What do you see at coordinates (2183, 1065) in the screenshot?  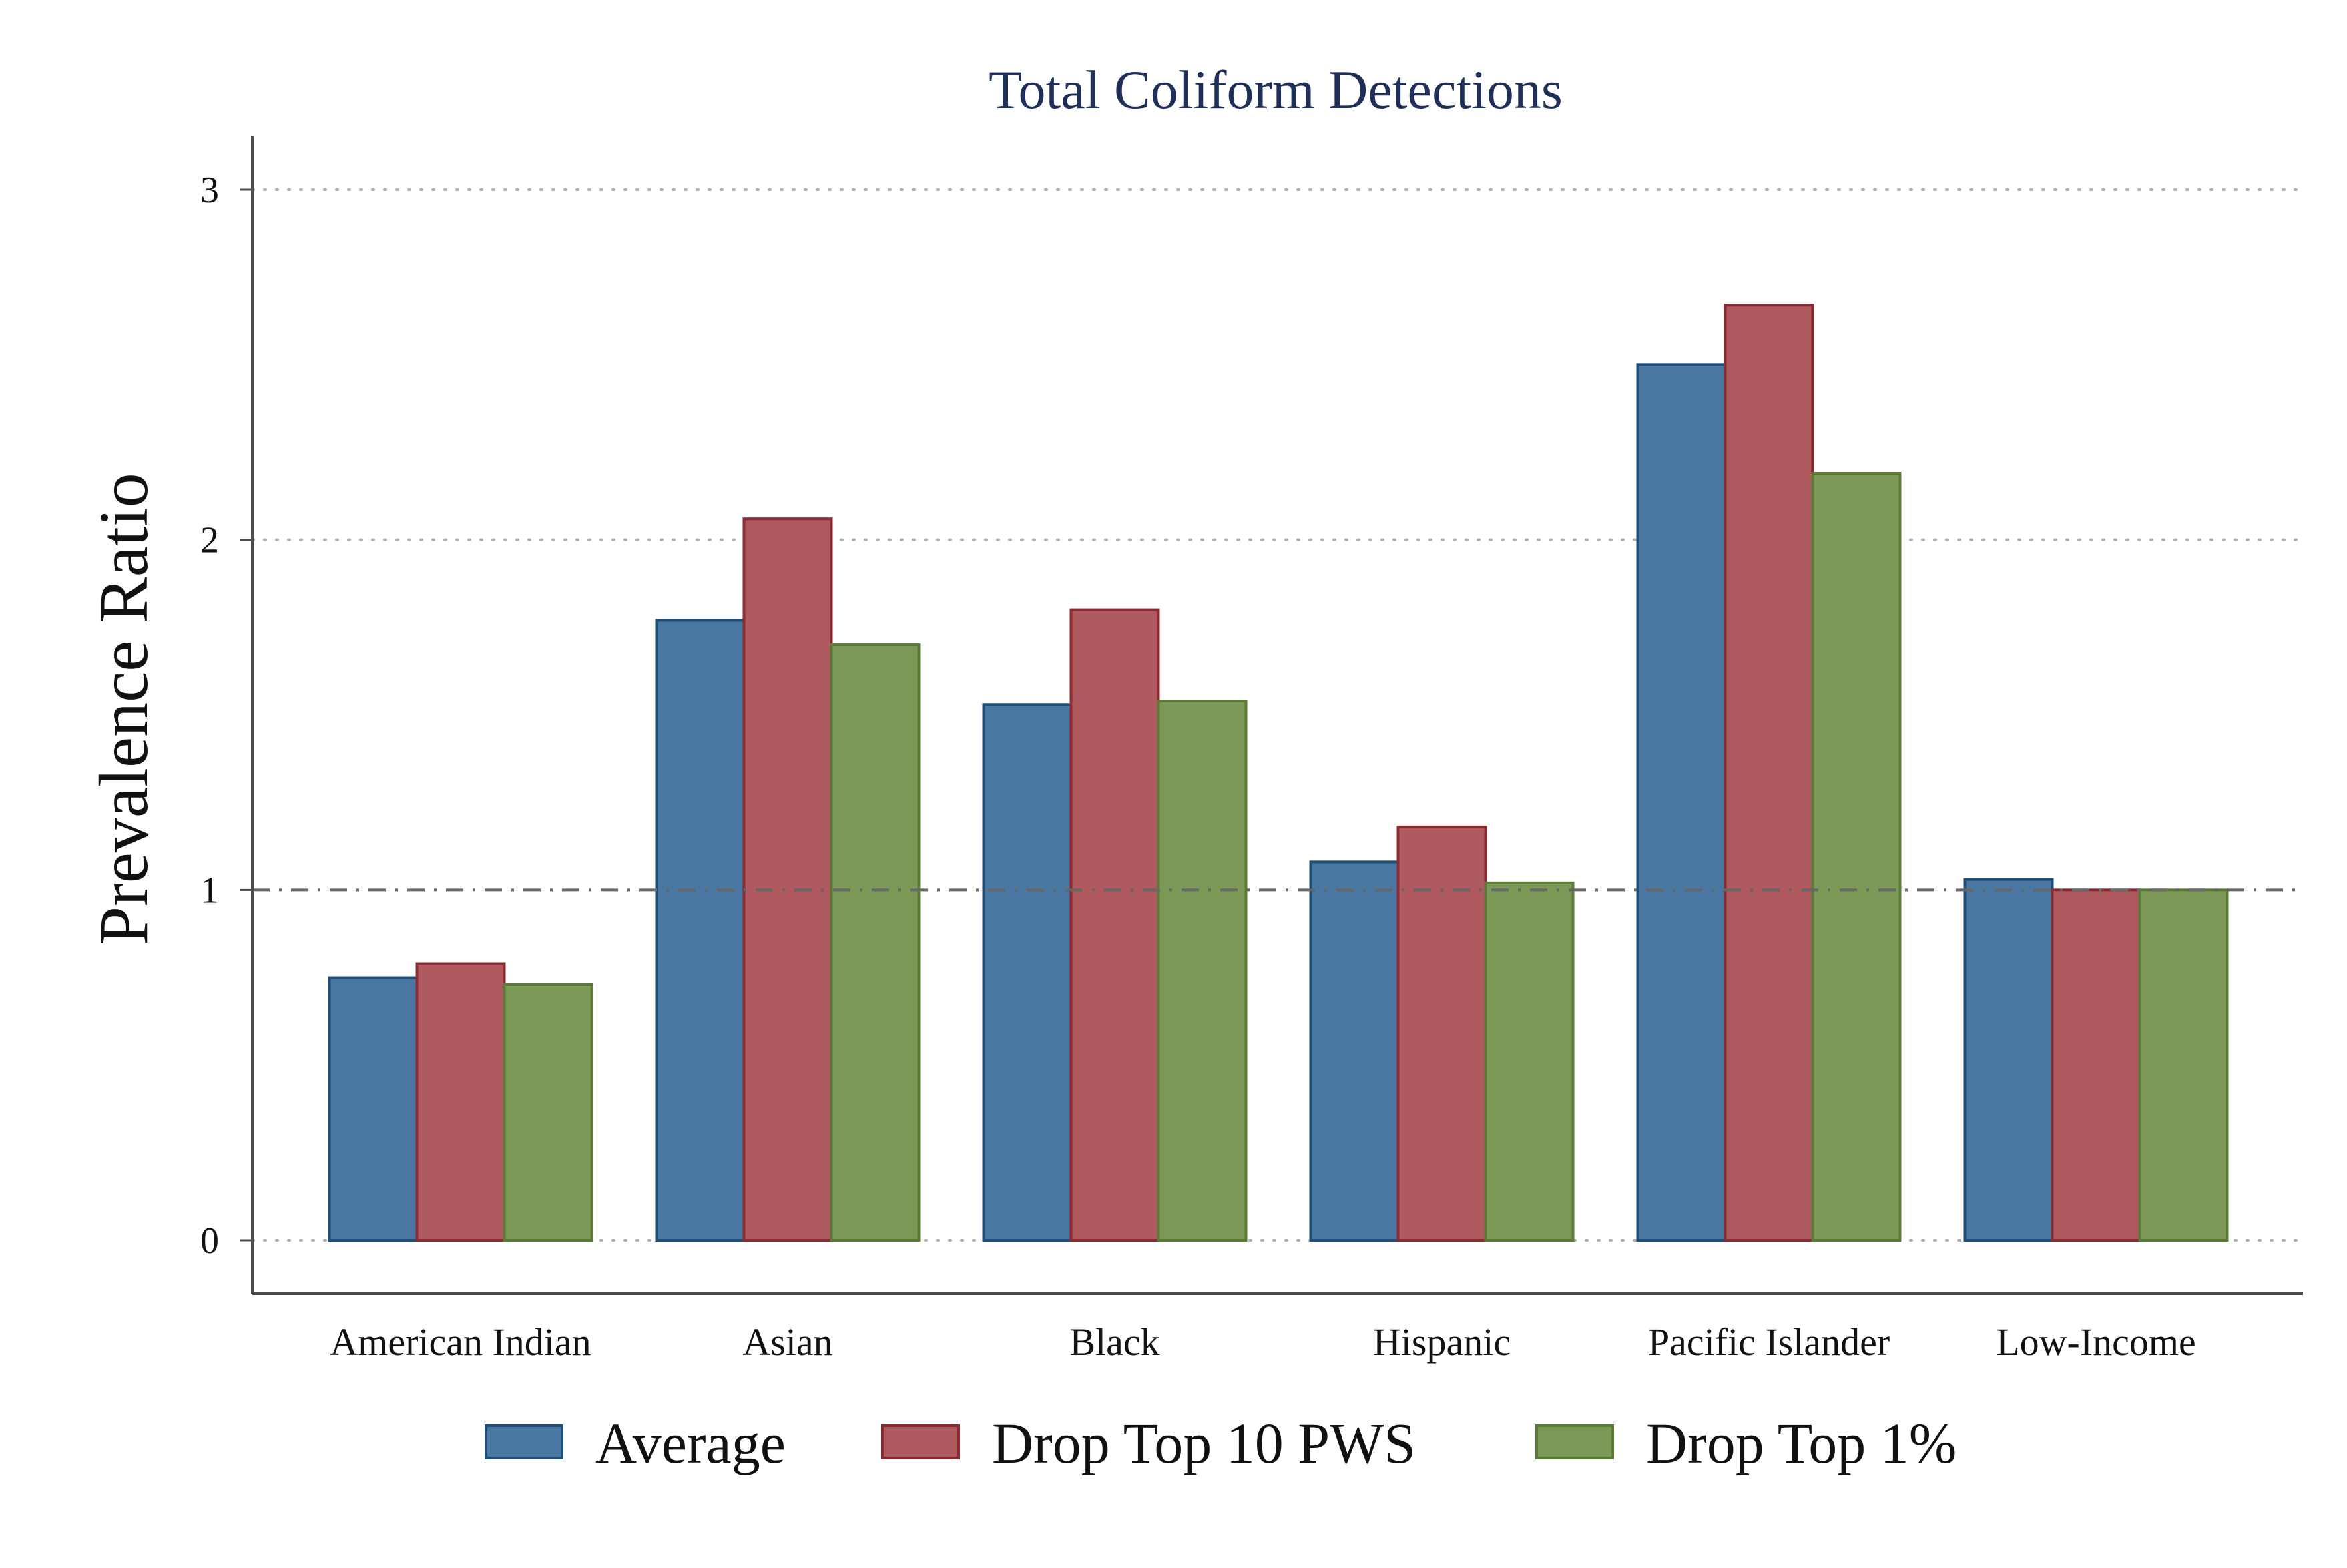 I see `bar-drop-top-1--low-income` at bounding box center [2183, 1065].